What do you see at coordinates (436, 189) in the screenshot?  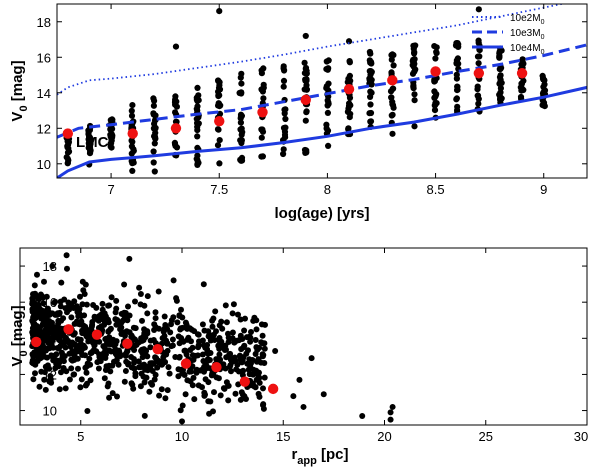 I see `x-tick-label: 8.5` at bounding box center [436, 189].